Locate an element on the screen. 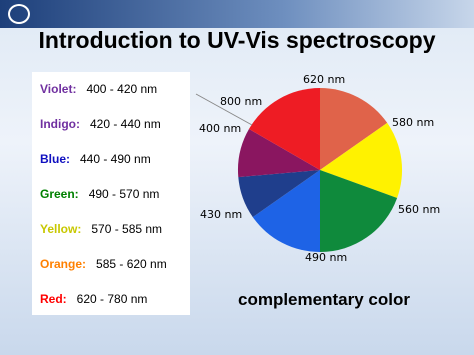 The height and width of the screenshot is (355, 474). header-bar is located at coordinates (237, 14).